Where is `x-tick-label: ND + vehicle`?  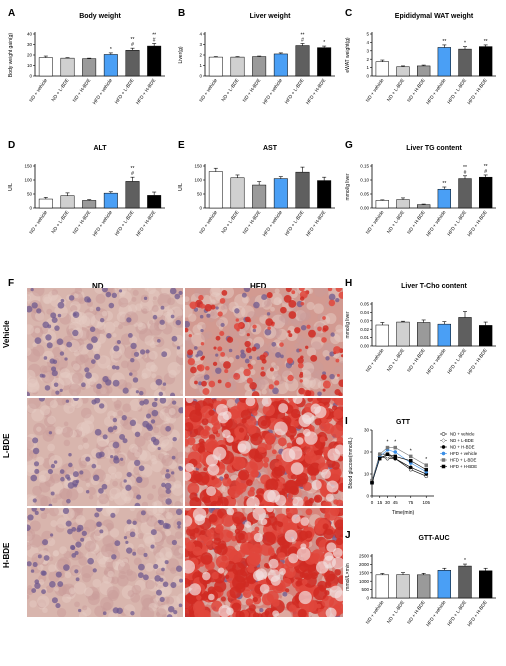
x-tick-label: ND + vehicle is located at coordinates (208, 90).